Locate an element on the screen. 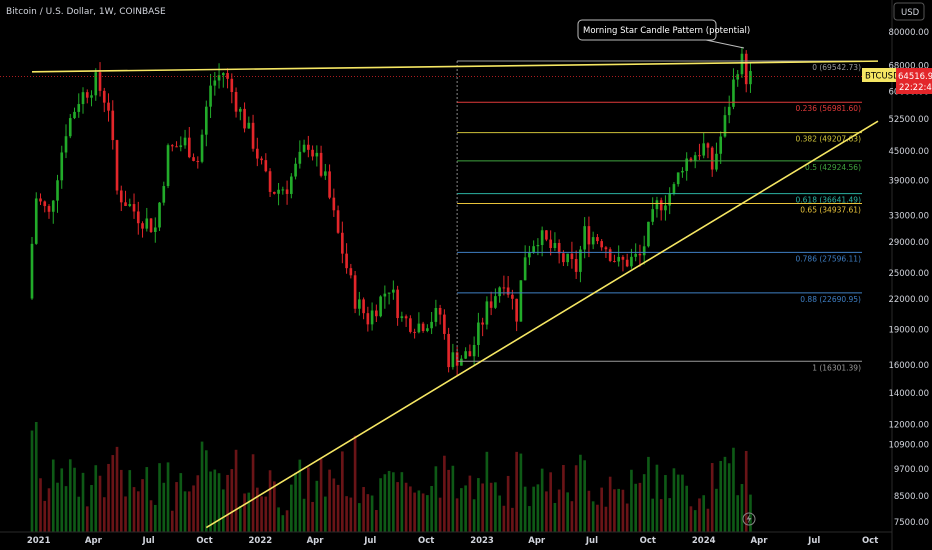 This screenshot has height=550, width=932. y-tick-label: 10900.00 is located at coordinates (908, 446).